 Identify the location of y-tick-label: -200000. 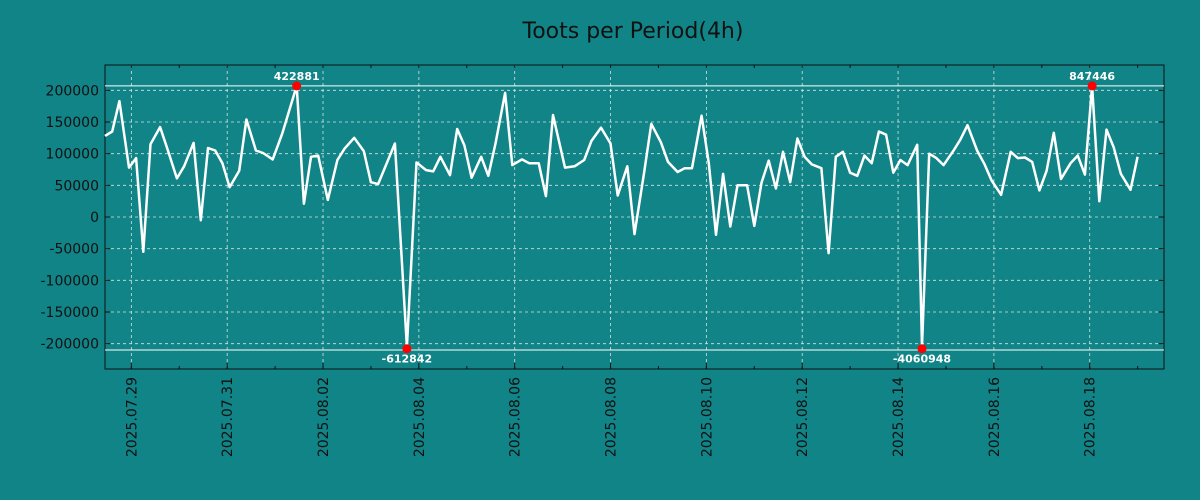
(70, 345).